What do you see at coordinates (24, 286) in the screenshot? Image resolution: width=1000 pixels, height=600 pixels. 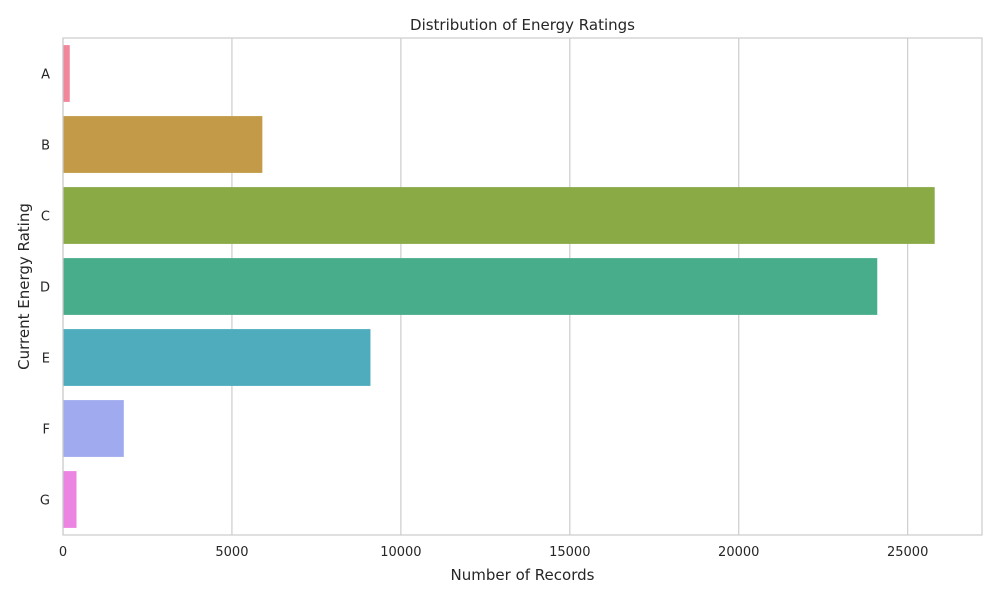 I see `y-axis-title: Current Energy Rating` at bounding box center [24, 286].